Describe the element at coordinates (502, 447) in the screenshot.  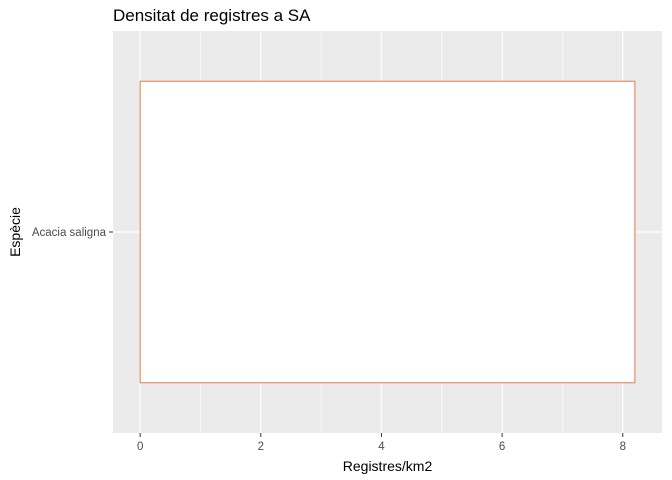
I see `x-tick-label: 6` at that location.